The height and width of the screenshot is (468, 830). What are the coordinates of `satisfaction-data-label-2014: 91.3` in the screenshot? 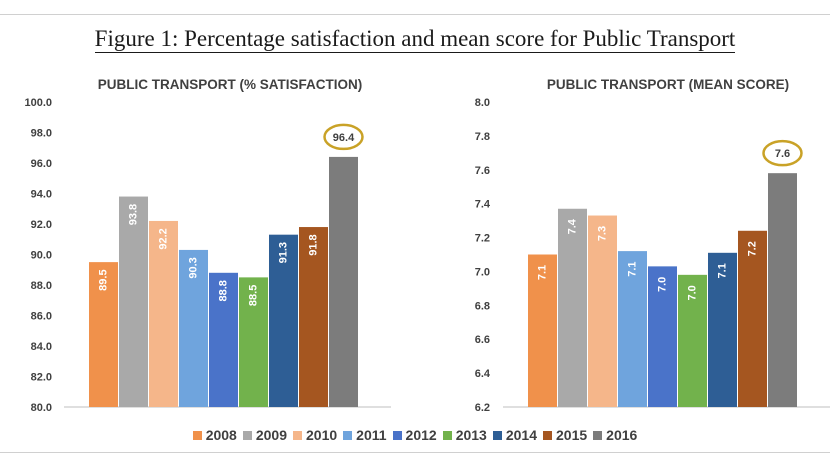 It's located at (283, 252).